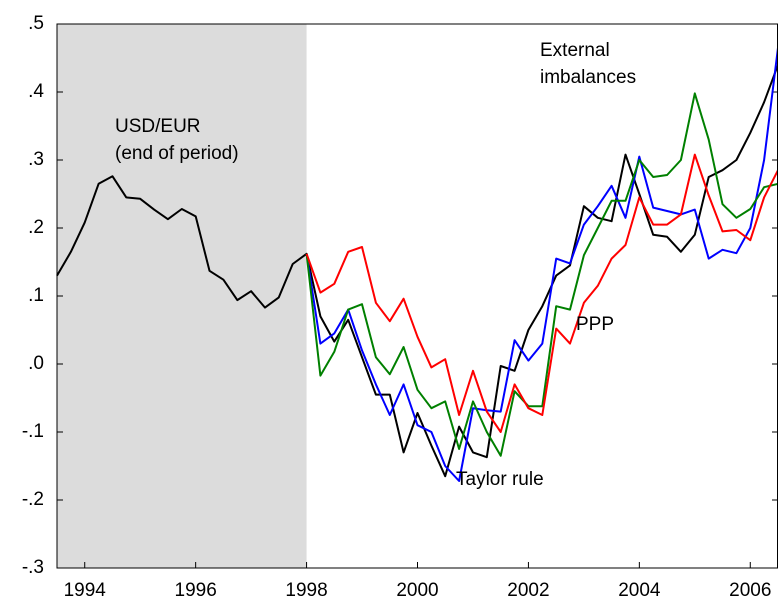 This screenshot has width=778, height=608. Describe the element at coordinates (177, 153) in the screenshot. I see `series-label: (end of period)` at that location.